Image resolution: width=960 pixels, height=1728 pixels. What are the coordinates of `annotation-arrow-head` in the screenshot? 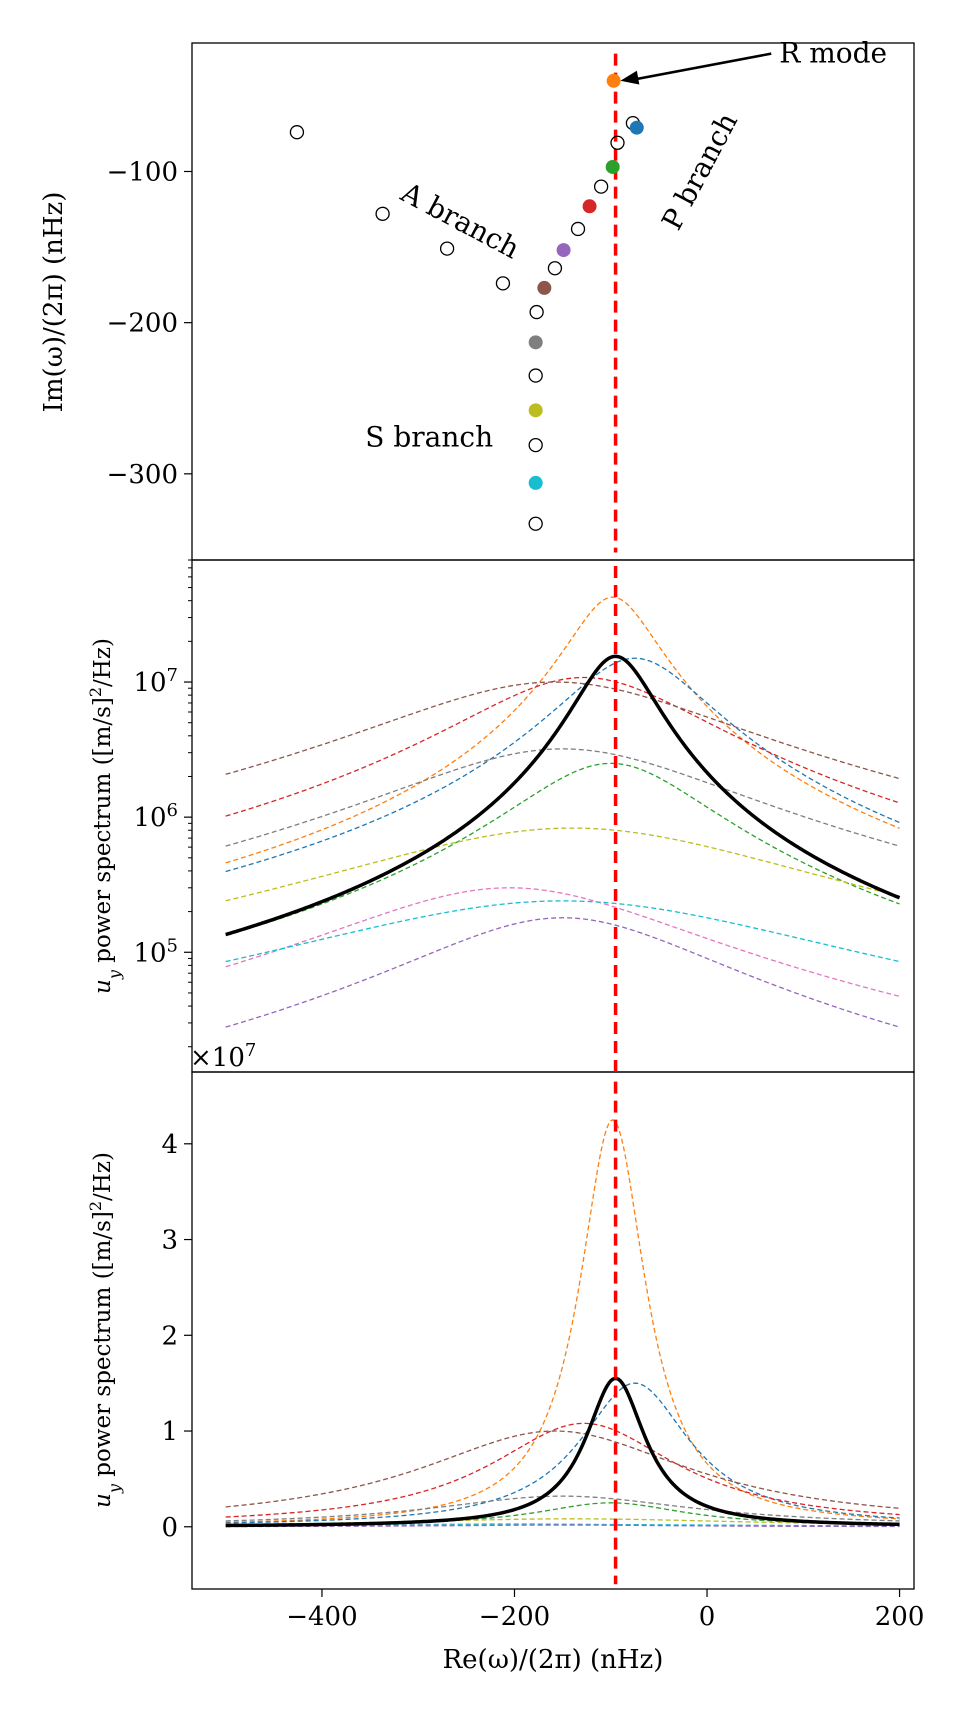 It's located at (630, 77).